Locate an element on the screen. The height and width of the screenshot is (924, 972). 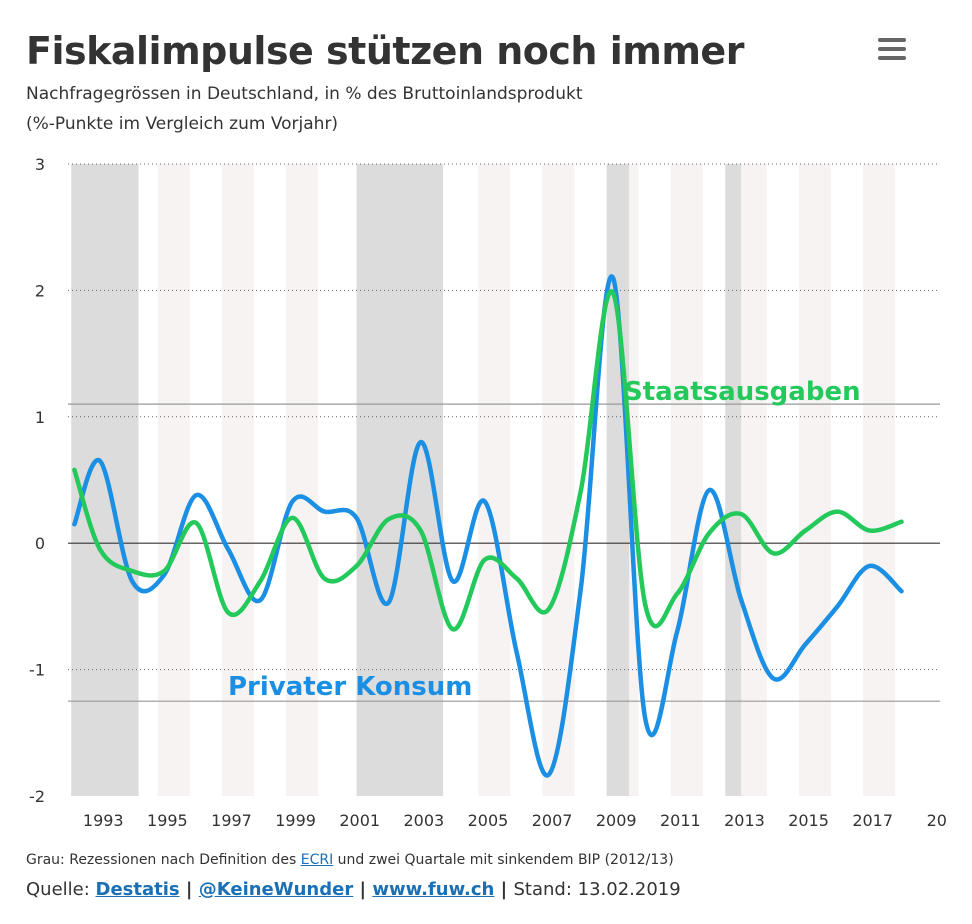
x-tick-label: 1999 is located at coordinates (295, 820).